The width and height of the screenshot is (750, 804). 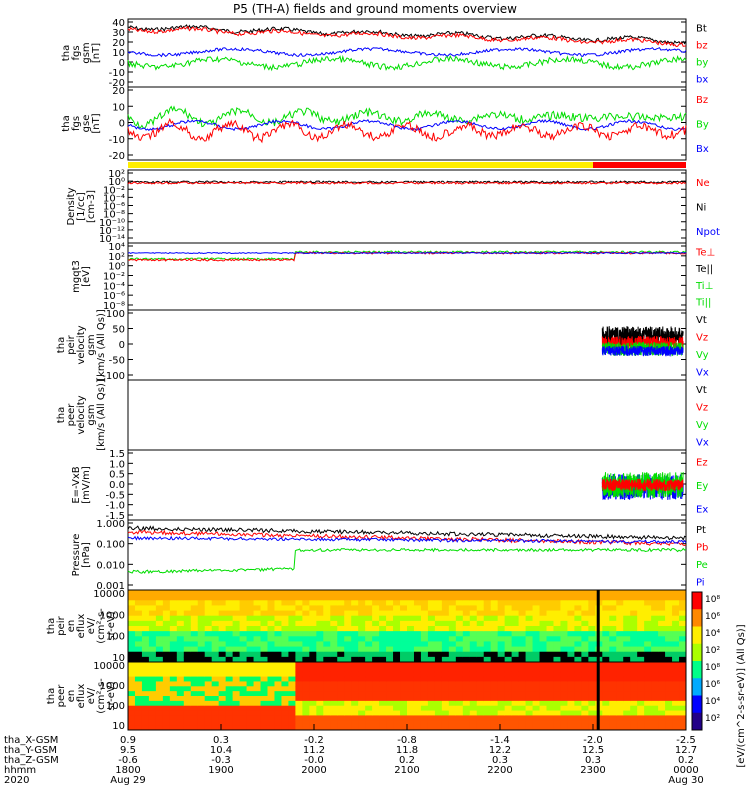 What do you see at coordinates (712, 668) in the screenshot?
I see `colorbar-tick-4: 10⁸` at bounding box center [712, 668].